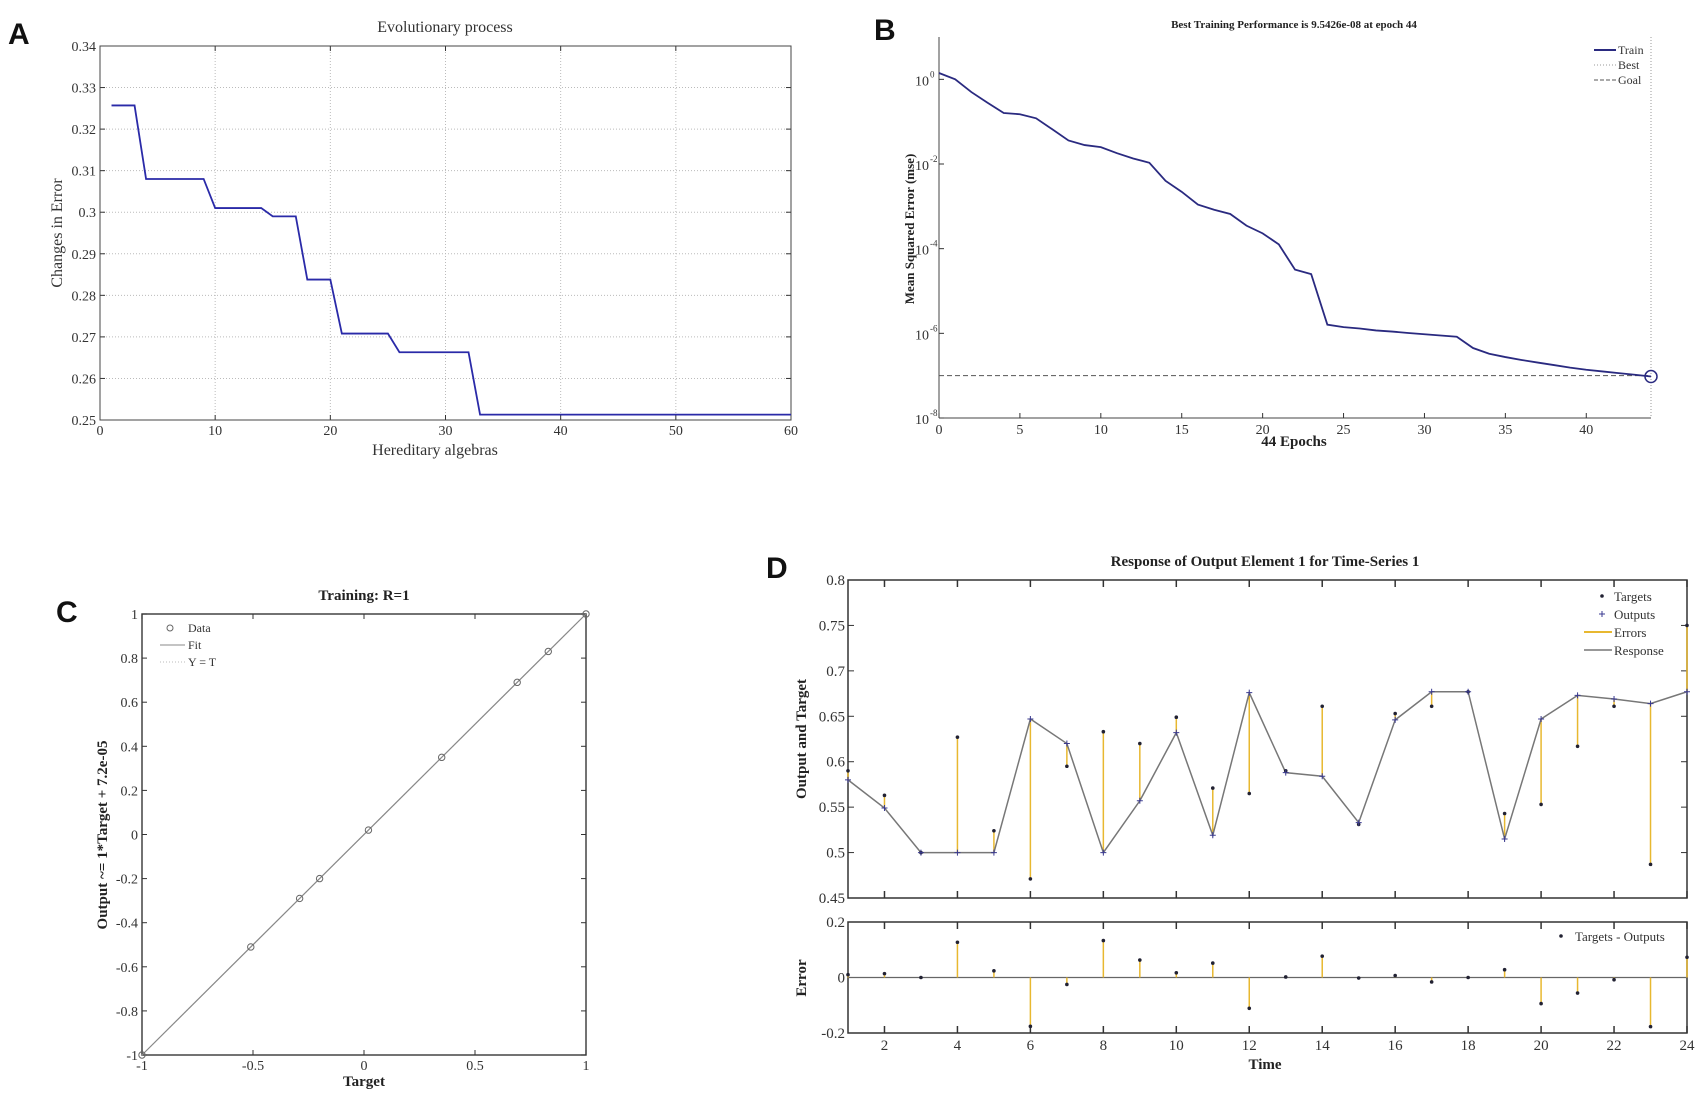 Image resolution: width=1704 pixels, height=1108 pixels. What do you see at coordinates (84, 379) in the screenshot?
I see `y-tick-label: 0.26` at bounding box center [84, 379].